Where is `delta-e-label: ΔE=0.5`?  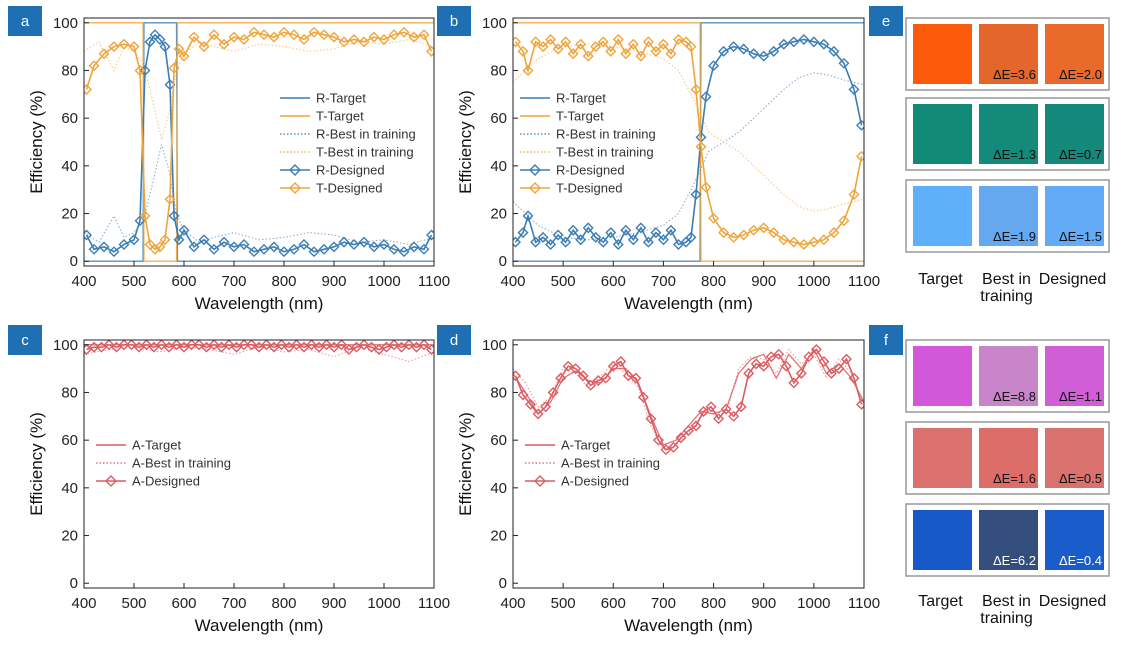 delta-e-label: ΔE=0.5 is located at coordinates (1080, 478).